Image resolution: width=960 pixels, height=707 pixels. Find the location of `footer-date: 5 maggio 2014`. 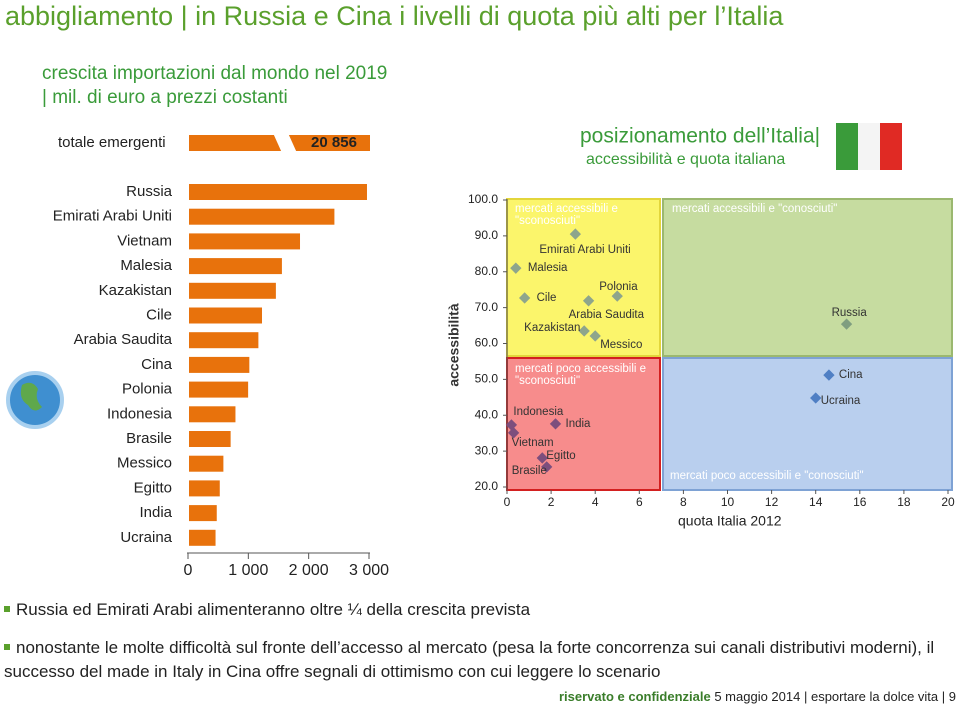

footer-date: 5 maggio 2014 is located at coordinates (757, 696).